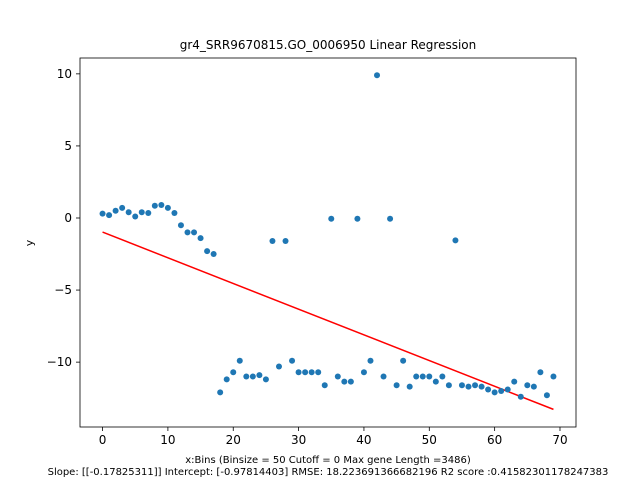  Describe the element at coordinates (59, 362) in the screenshot. I see `y-tick-label: −10` at that location.